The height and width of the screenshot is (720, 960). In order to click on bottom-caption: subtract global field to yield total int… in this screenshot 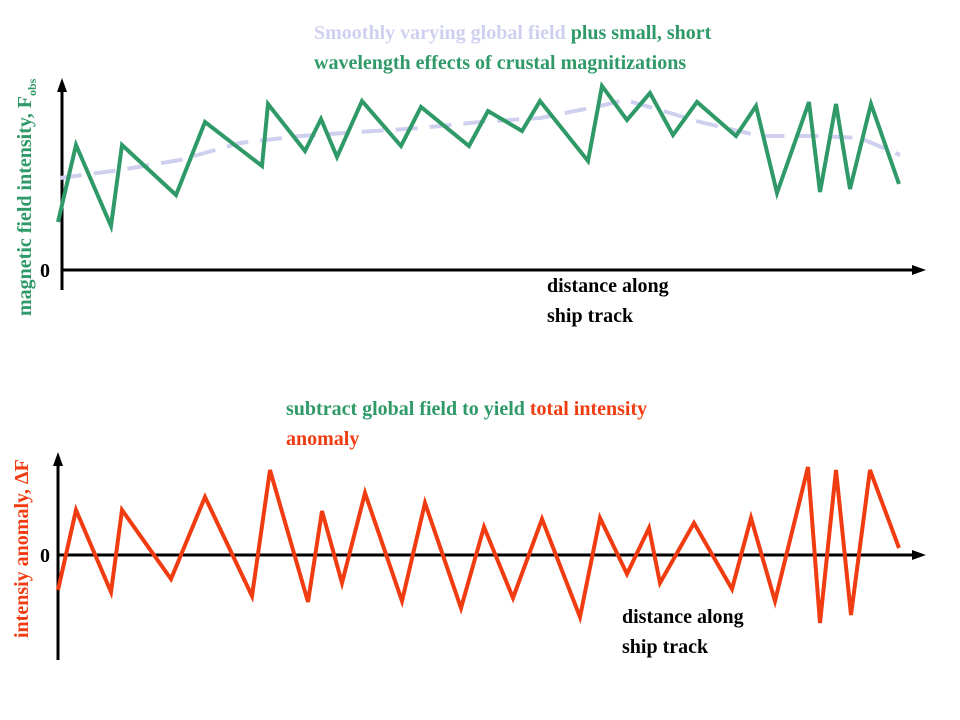, I will do `click(596, 424)`.